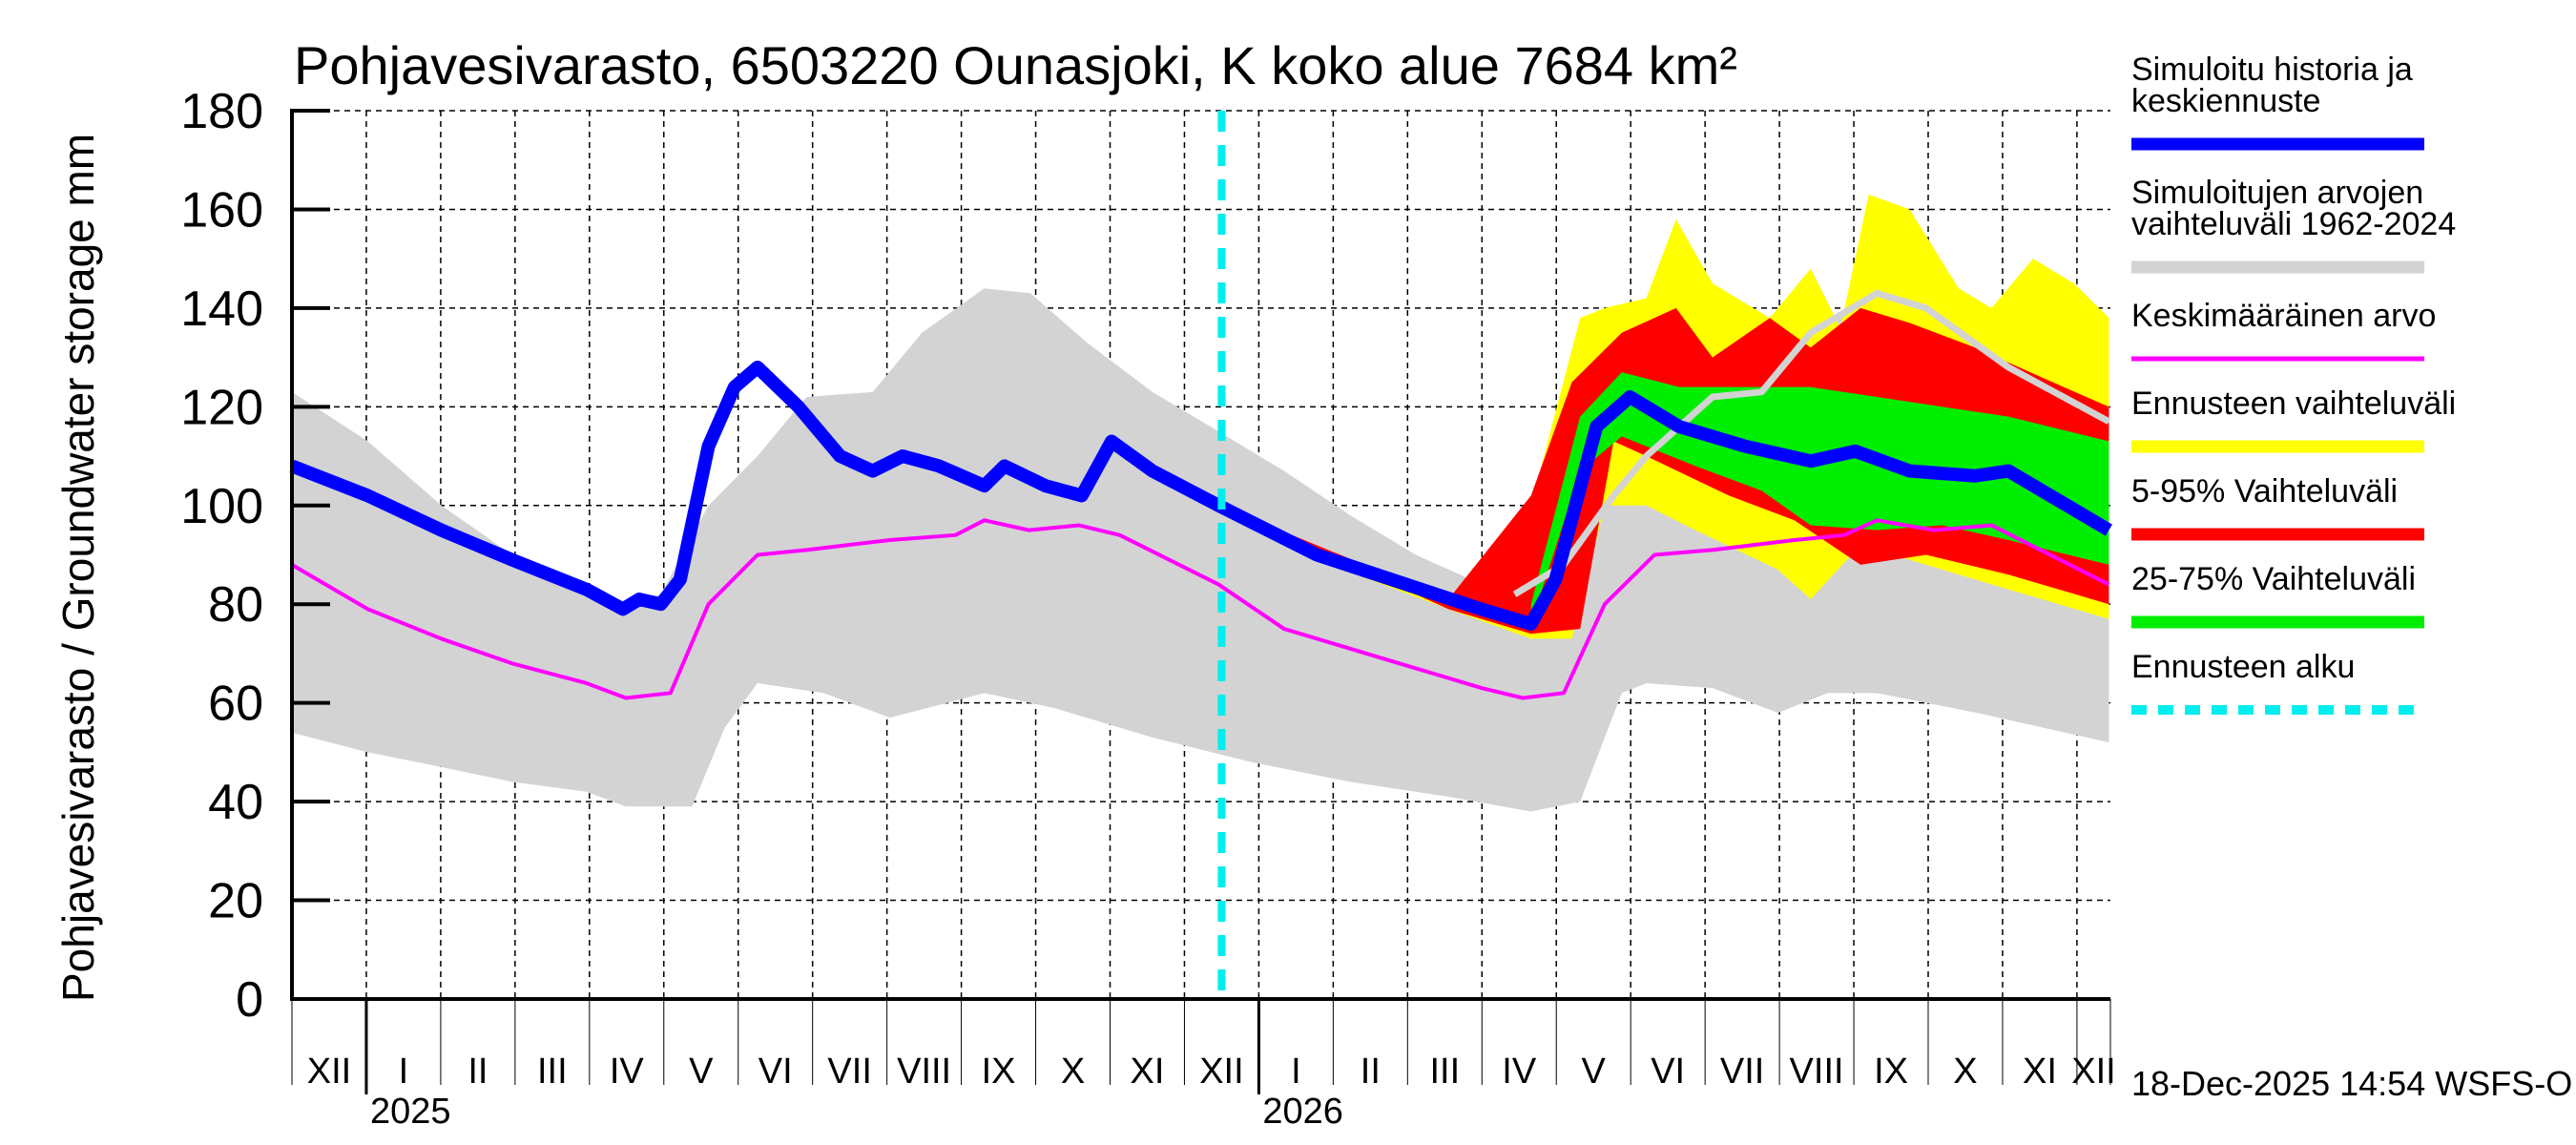  I want to click on historical-max-line, so click(1811, 443).